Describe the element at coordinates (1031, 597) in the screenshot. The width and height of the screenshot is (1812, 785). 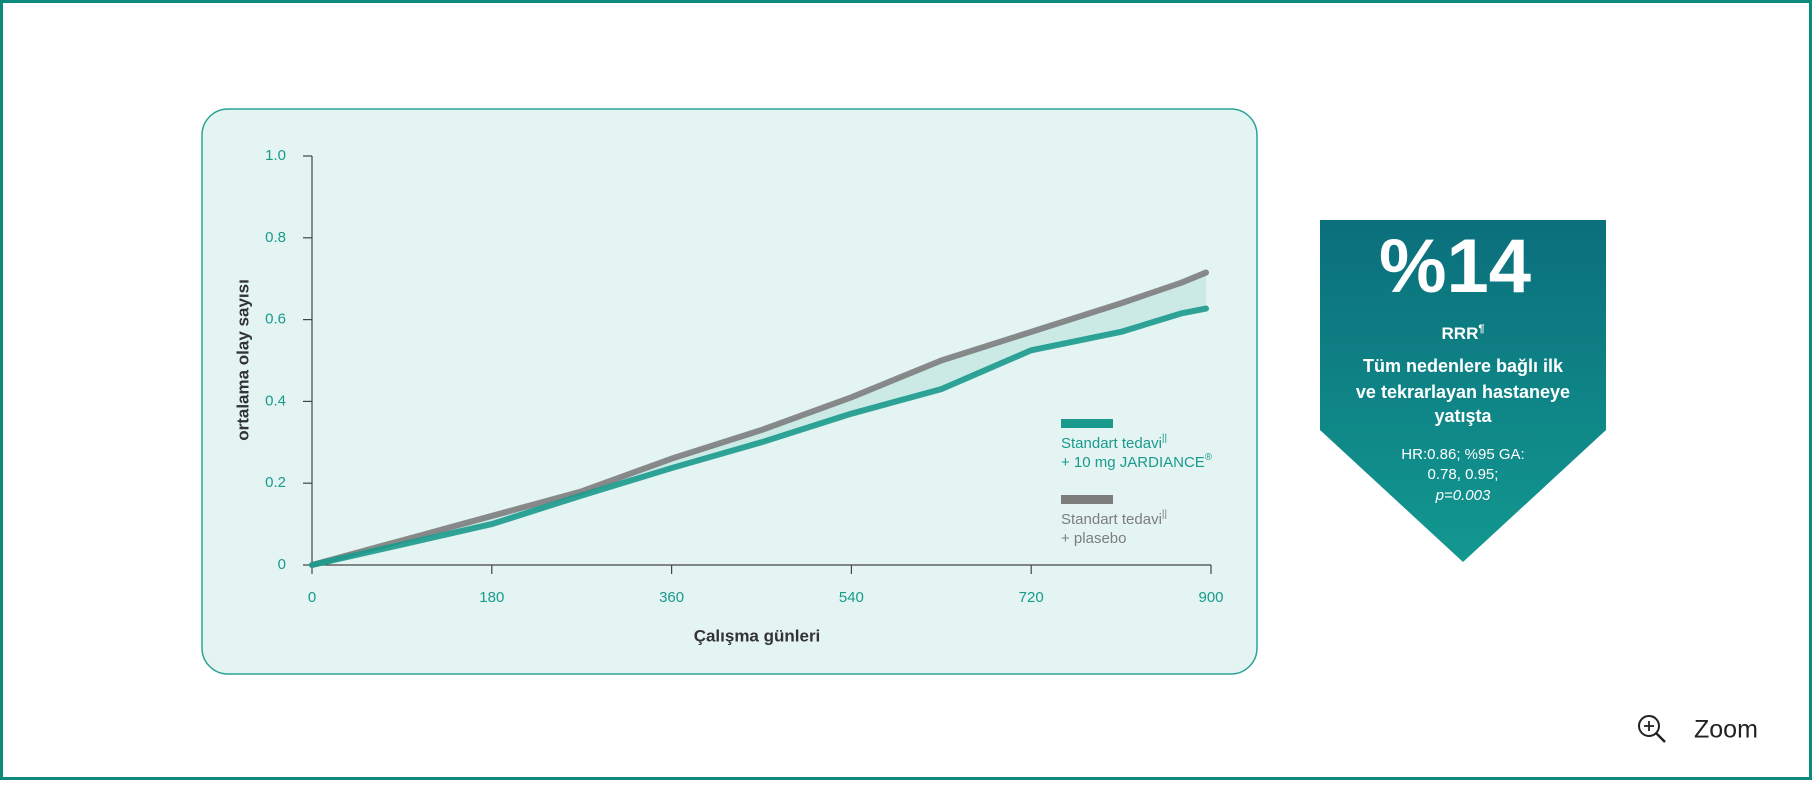
I see `x-tick-label: 720` at that location.